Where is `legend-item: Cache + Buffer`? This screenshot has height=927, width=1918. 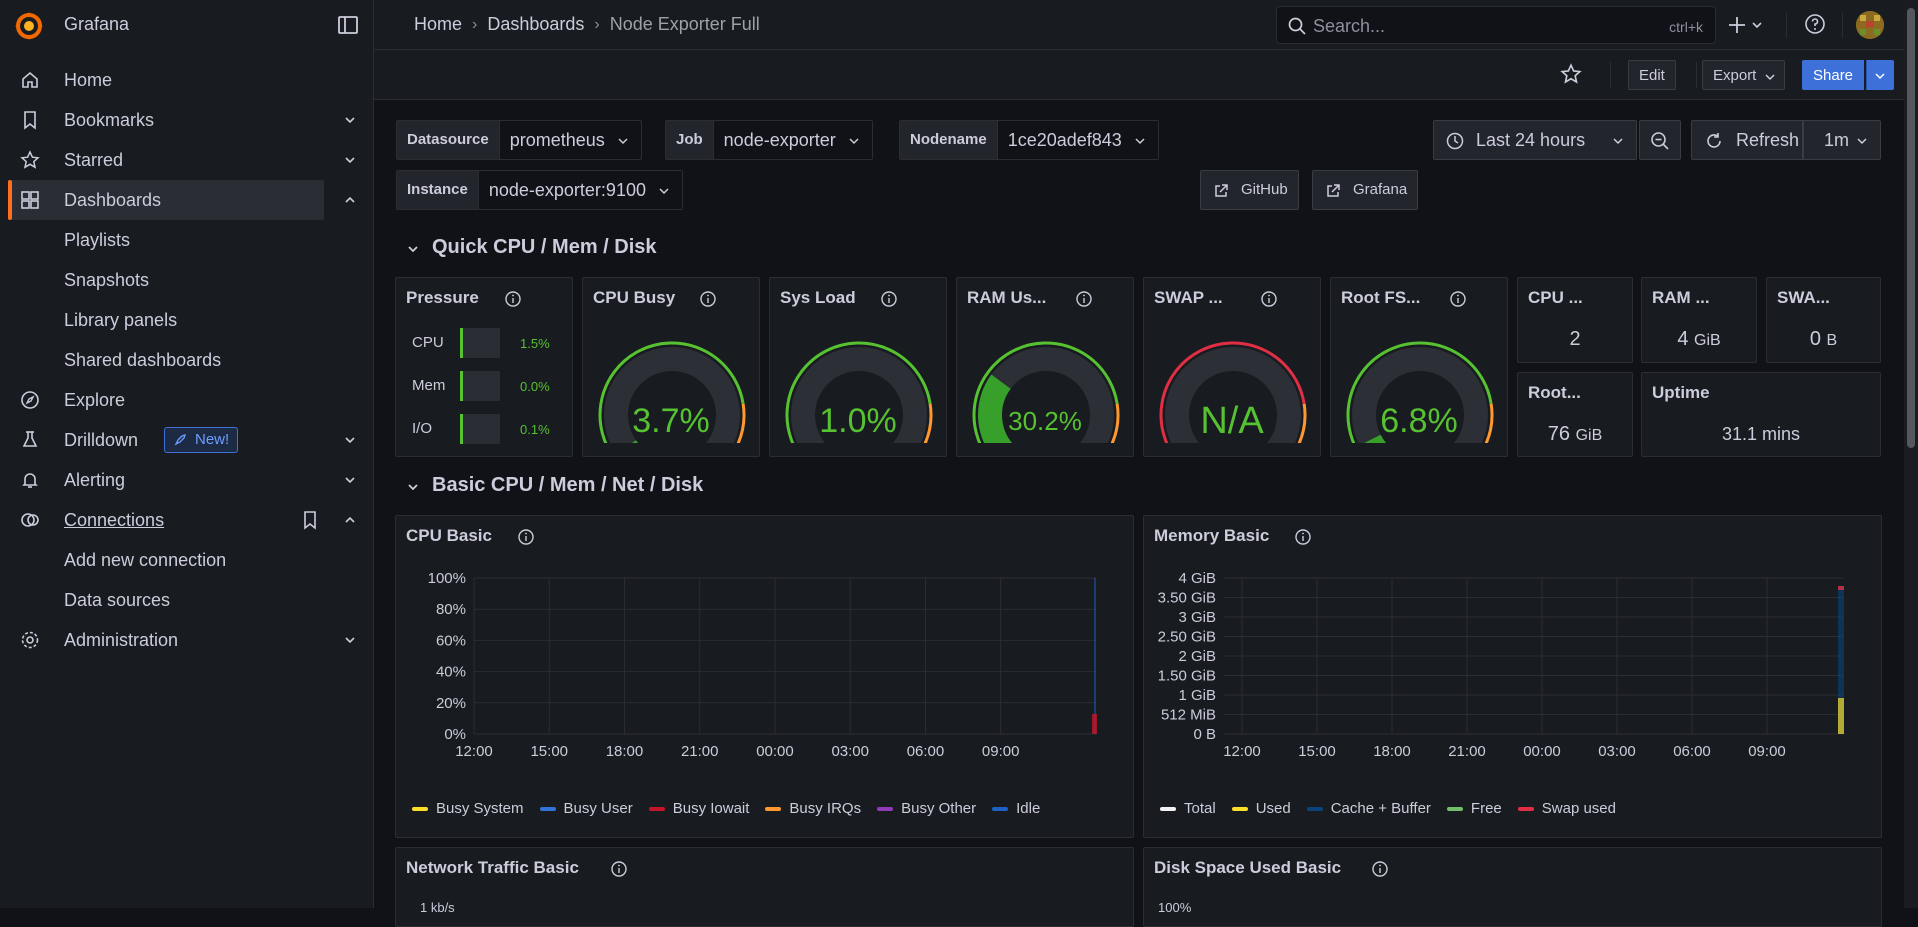
legend-item: Cache + Buffer is located at coordinates (1368, 808).